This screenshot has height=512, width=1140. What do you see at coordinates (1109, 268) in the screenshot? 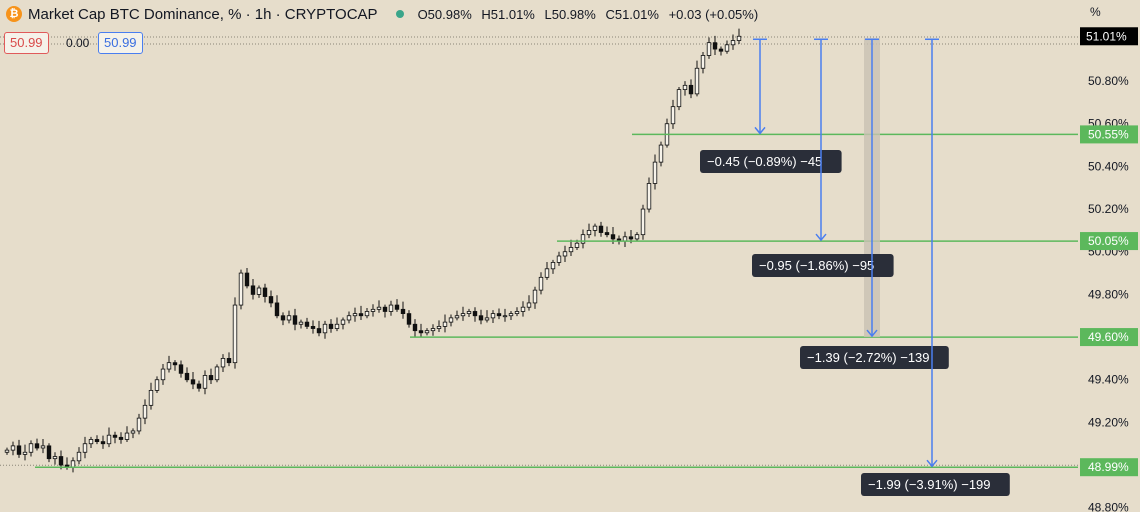
I see `price-axis` at bounding box center [1109, 268].